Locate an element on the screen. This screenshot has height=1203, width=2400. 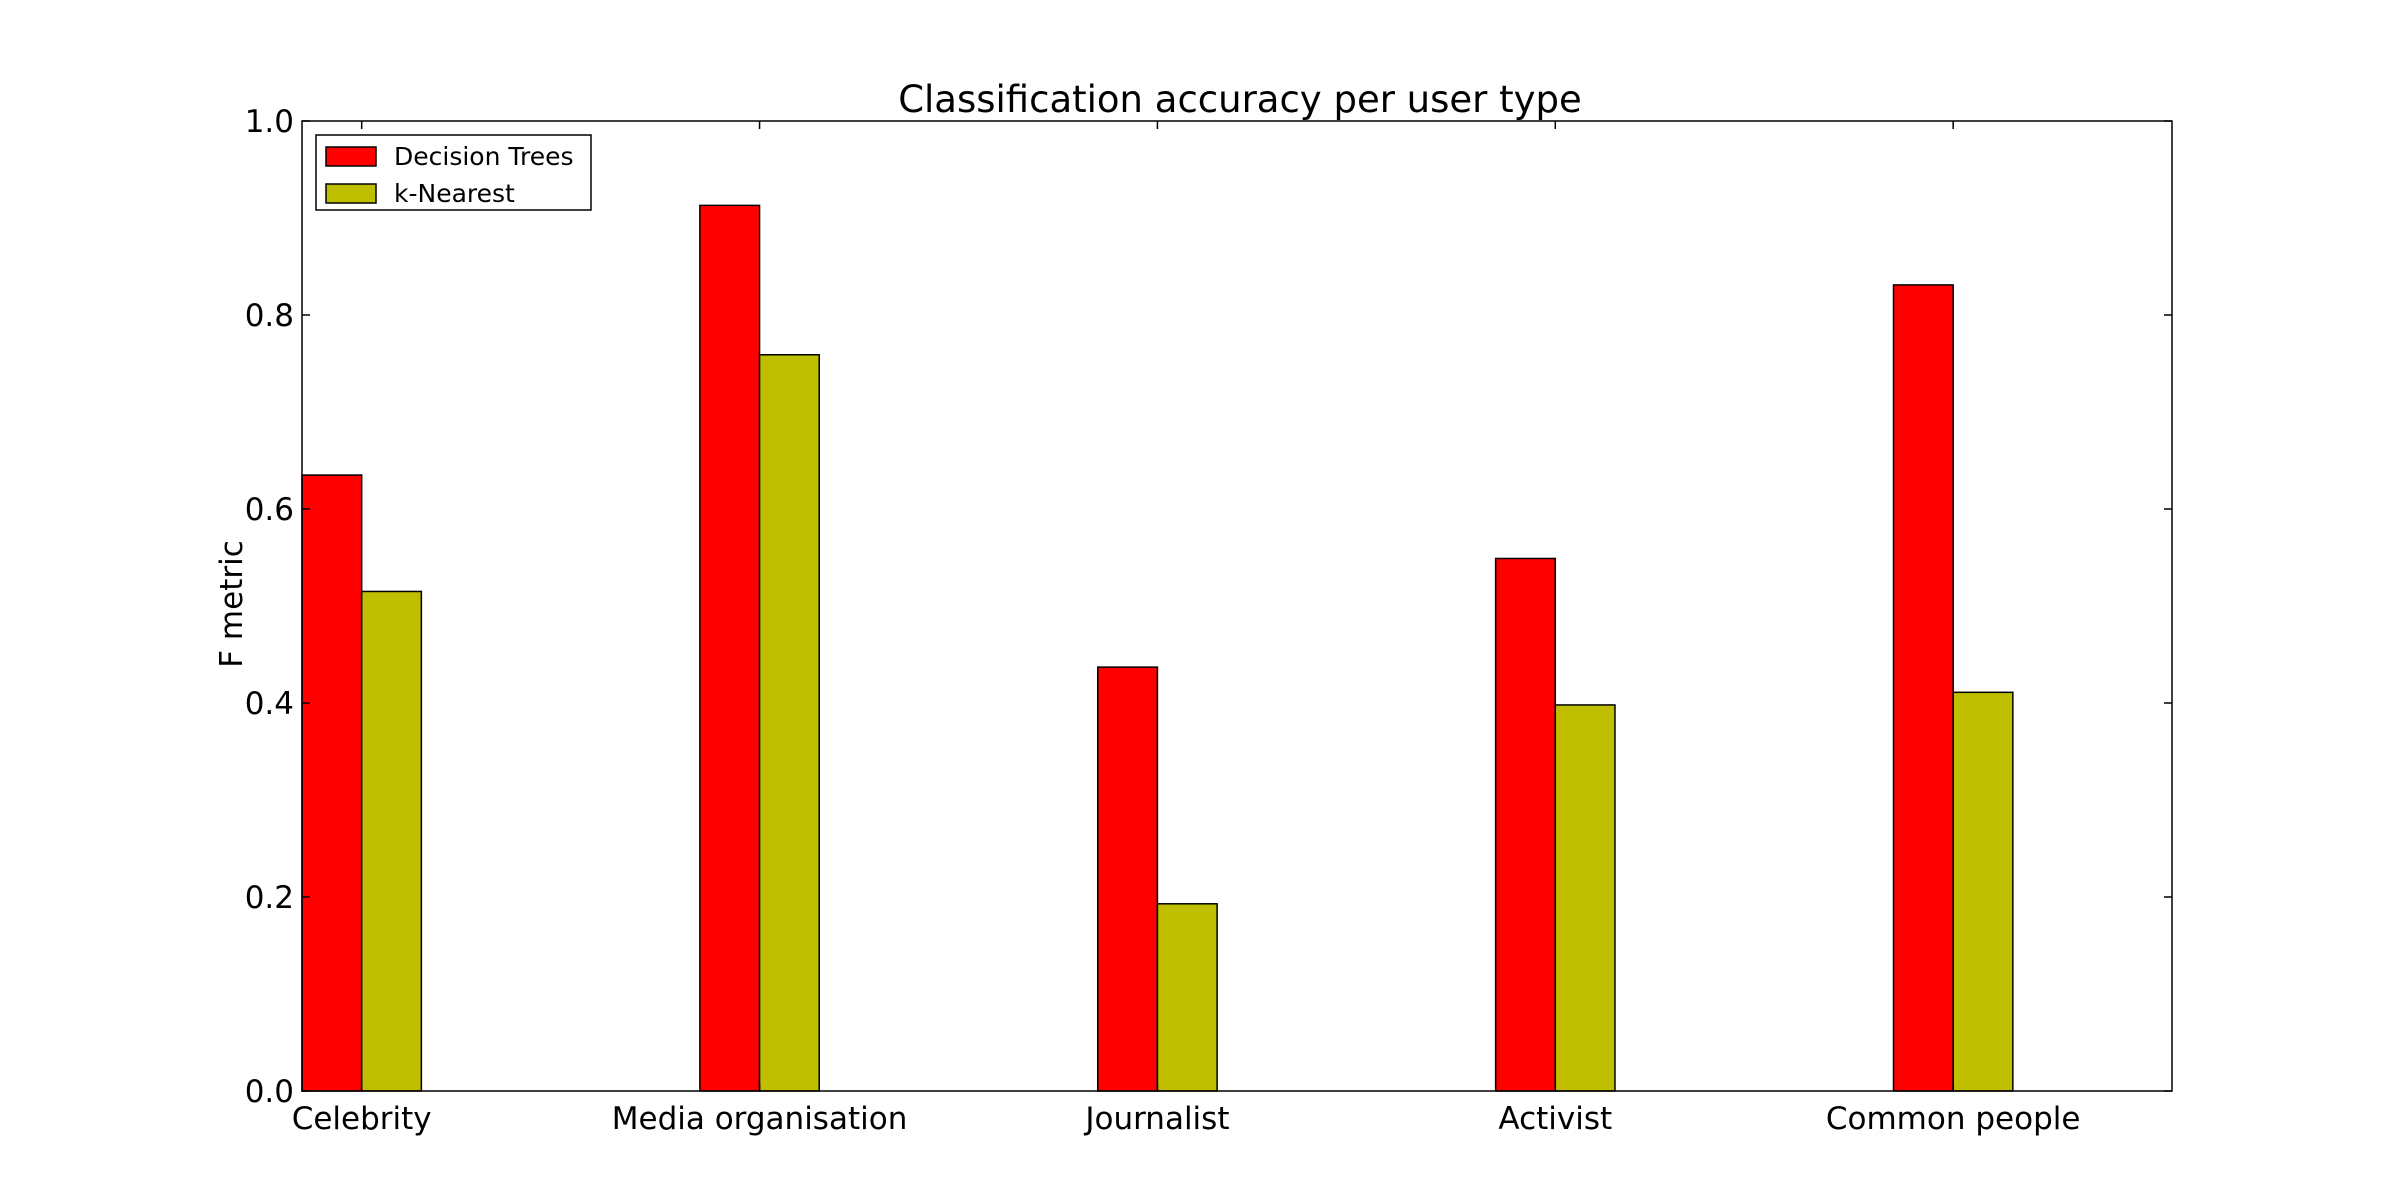
legend-swatch-k-nearest is located at coordinates (351, 193).